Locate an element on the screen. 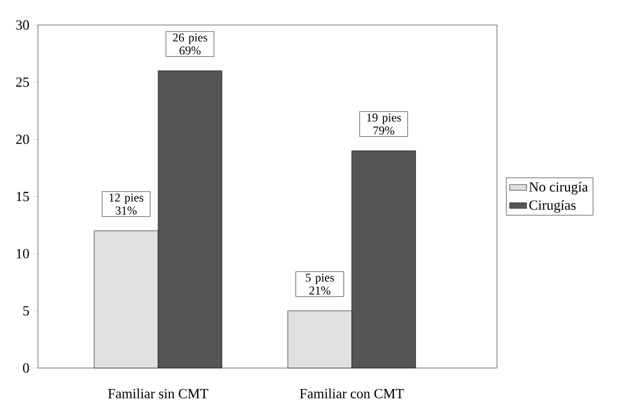 The image size is (640, 412). y-tick-label: 0 is located at coordinates (26, 368).